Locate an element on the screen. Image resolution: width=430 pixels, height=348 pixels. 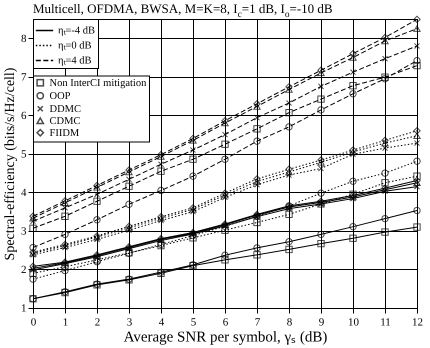
x-tick-label: 0 is located at coordinates (33, 322).